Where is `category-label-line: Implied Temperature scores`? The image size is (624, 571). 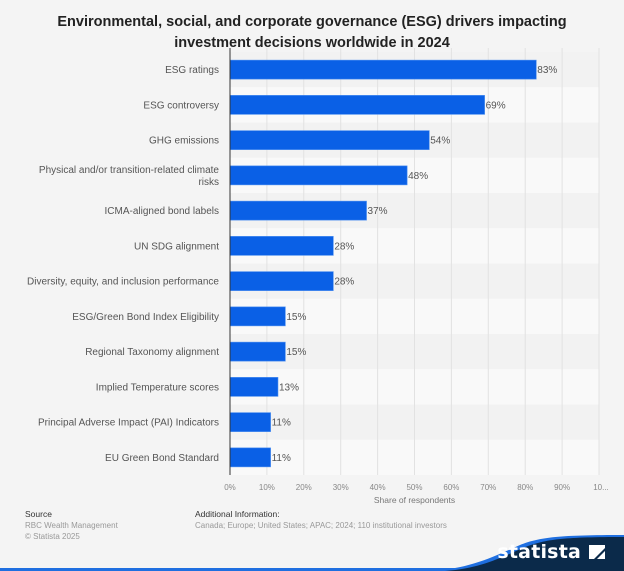 category-label-line: Implied Temperature scores is located at coordinates (157, 387).